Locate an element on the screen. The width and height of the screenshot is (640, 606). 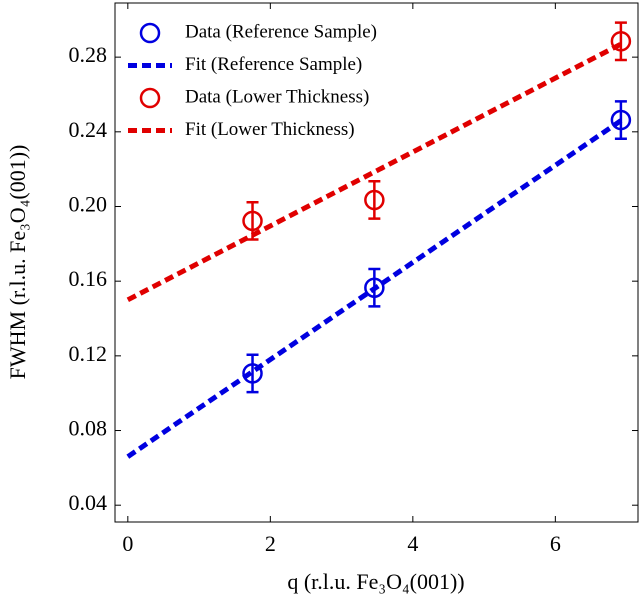
y-tick-label: 0.20 is located at coordinates (88, 204).